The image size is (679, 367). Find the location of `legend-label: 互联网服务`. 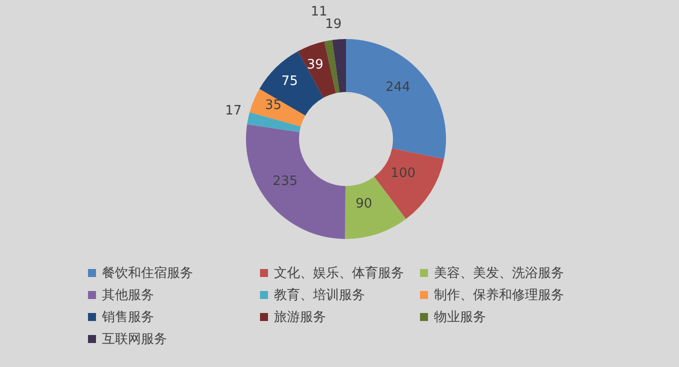

legend-label: 互联网服务 is located at coordinates (134, 339).